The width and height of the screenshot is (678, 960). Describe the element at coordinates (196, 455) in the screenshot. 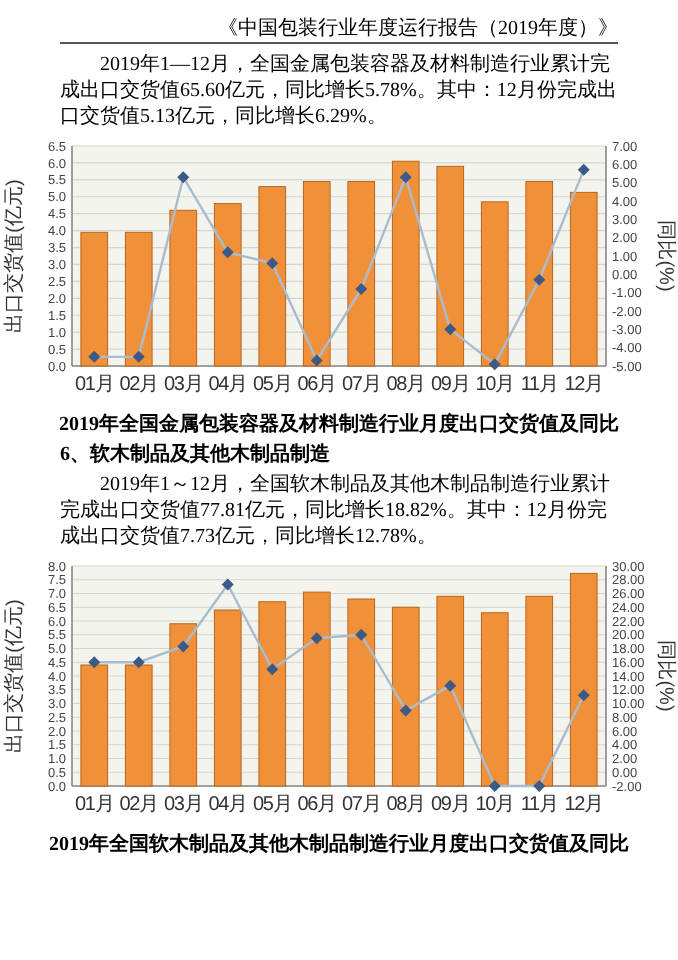

I see `text: 6、软木制品及其他木制品制造` at that location.